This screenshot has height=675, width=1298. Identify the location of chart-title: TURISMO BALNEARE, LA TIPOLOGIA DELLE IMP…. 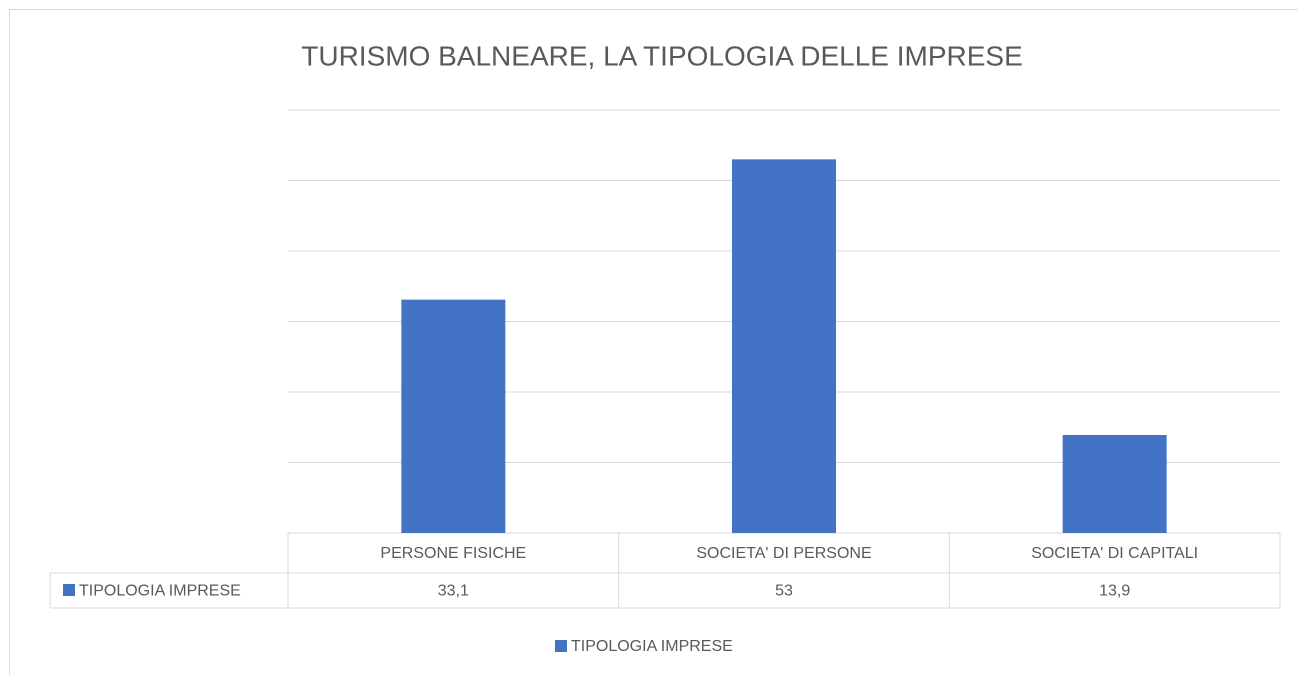
(662, 55).